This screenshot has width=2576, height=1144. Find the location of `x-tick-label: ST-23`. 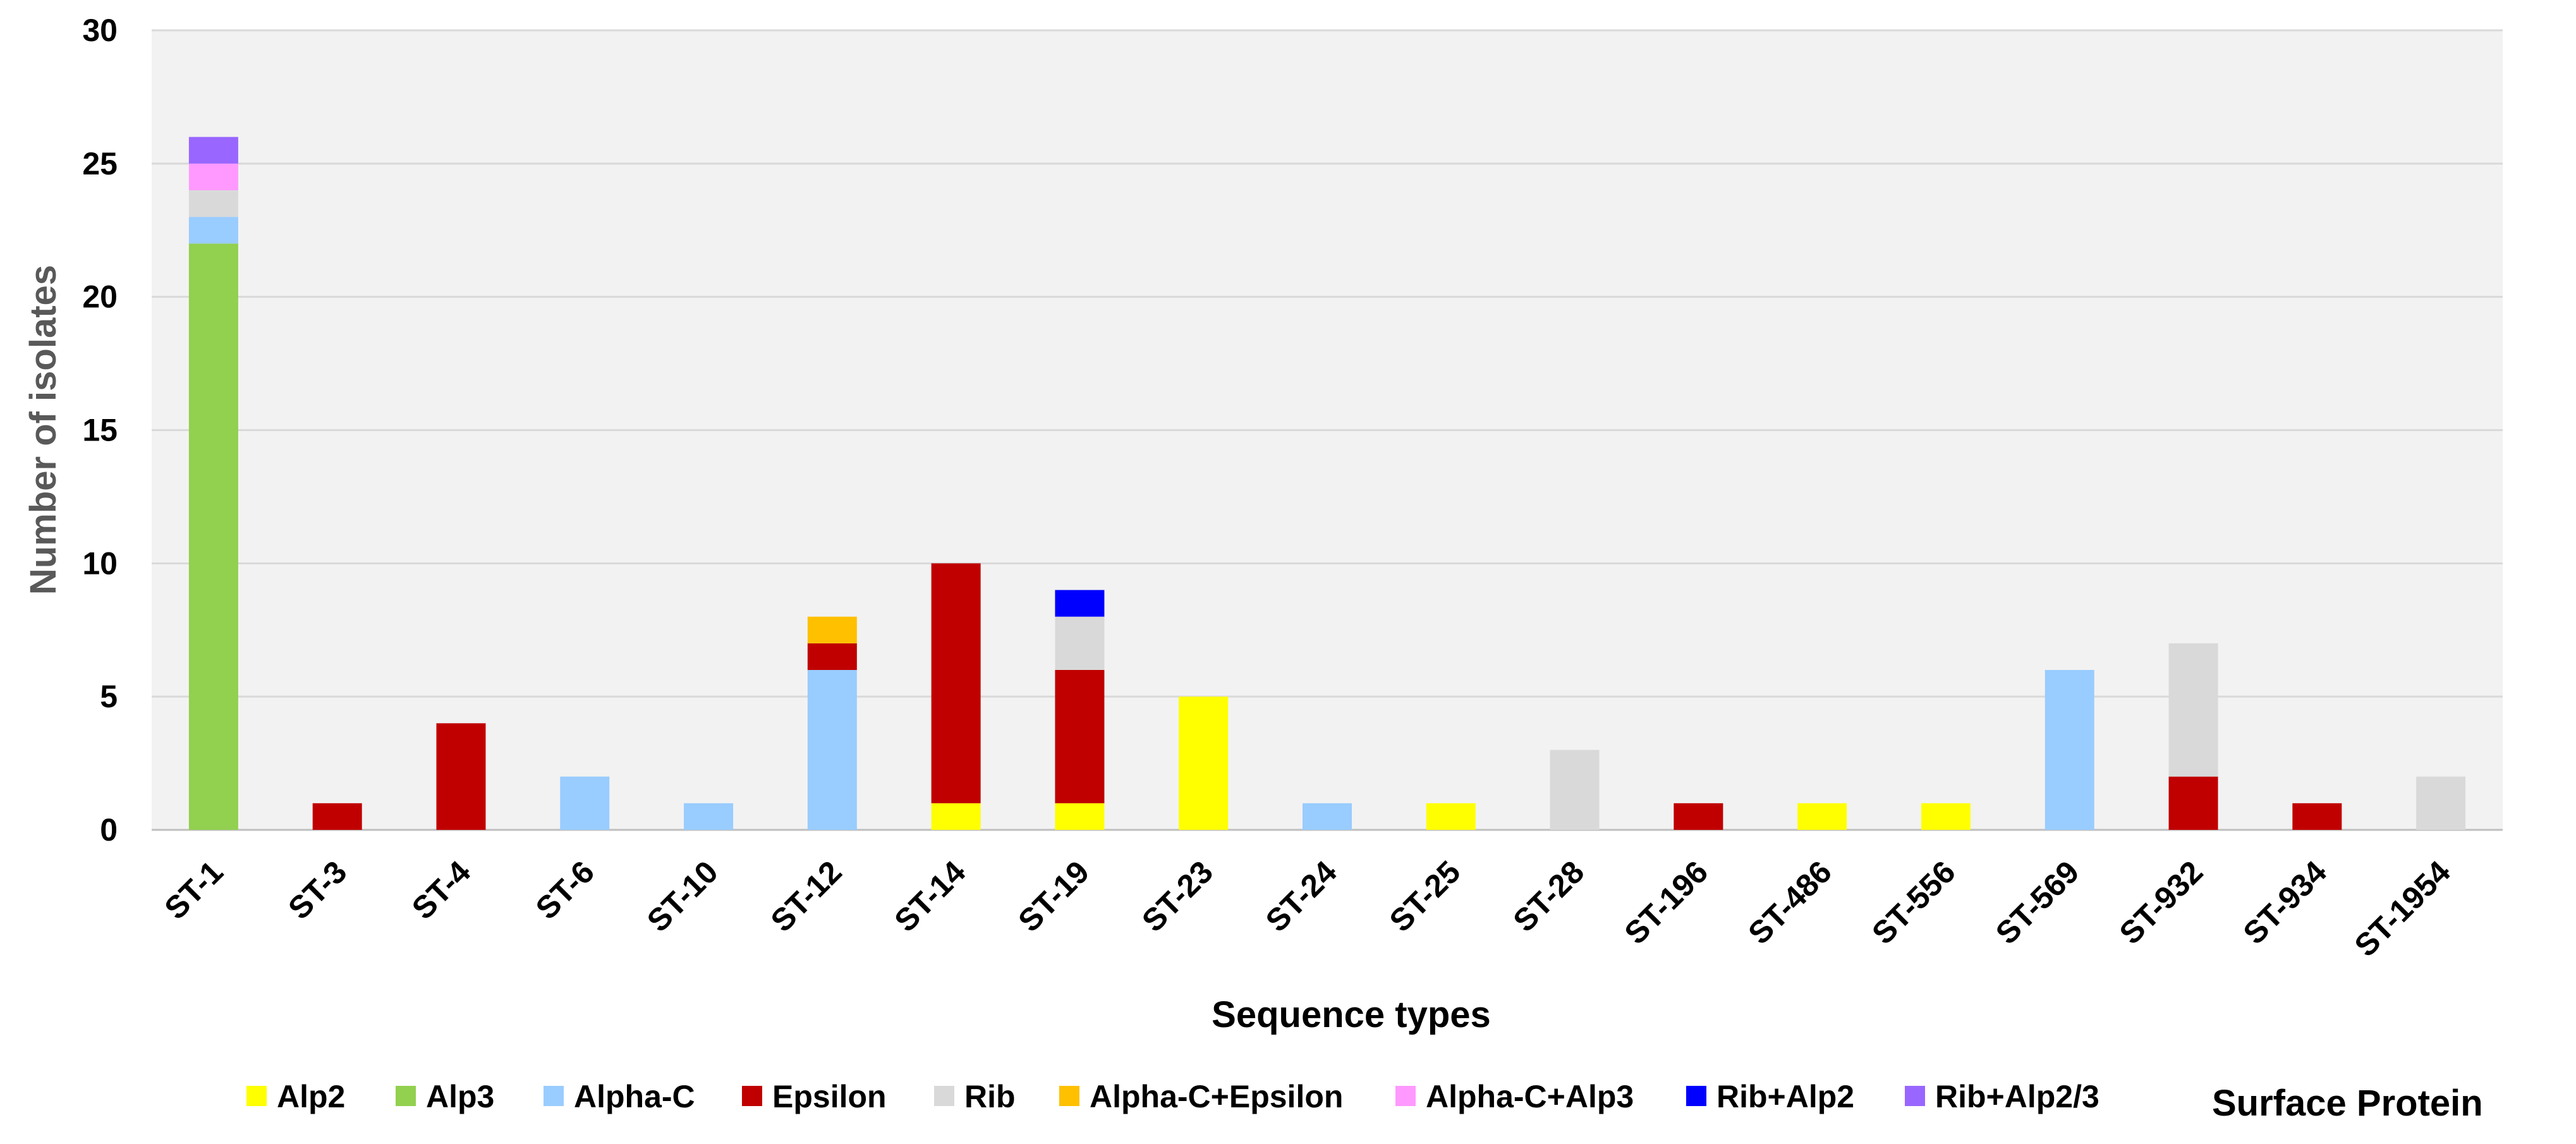

x-tick-label: ST-23 is located at coordinates (1177, 896).